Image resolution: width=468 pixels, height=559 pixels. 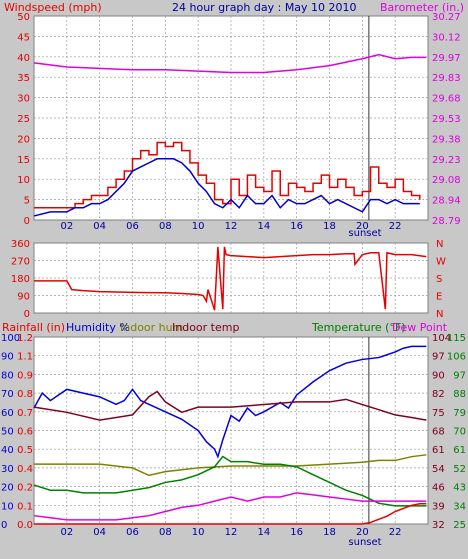 What do you see at coordinates (459, 469) in the screenshot?
I see `dew-tick: 52` at bounding box center [459, 469].